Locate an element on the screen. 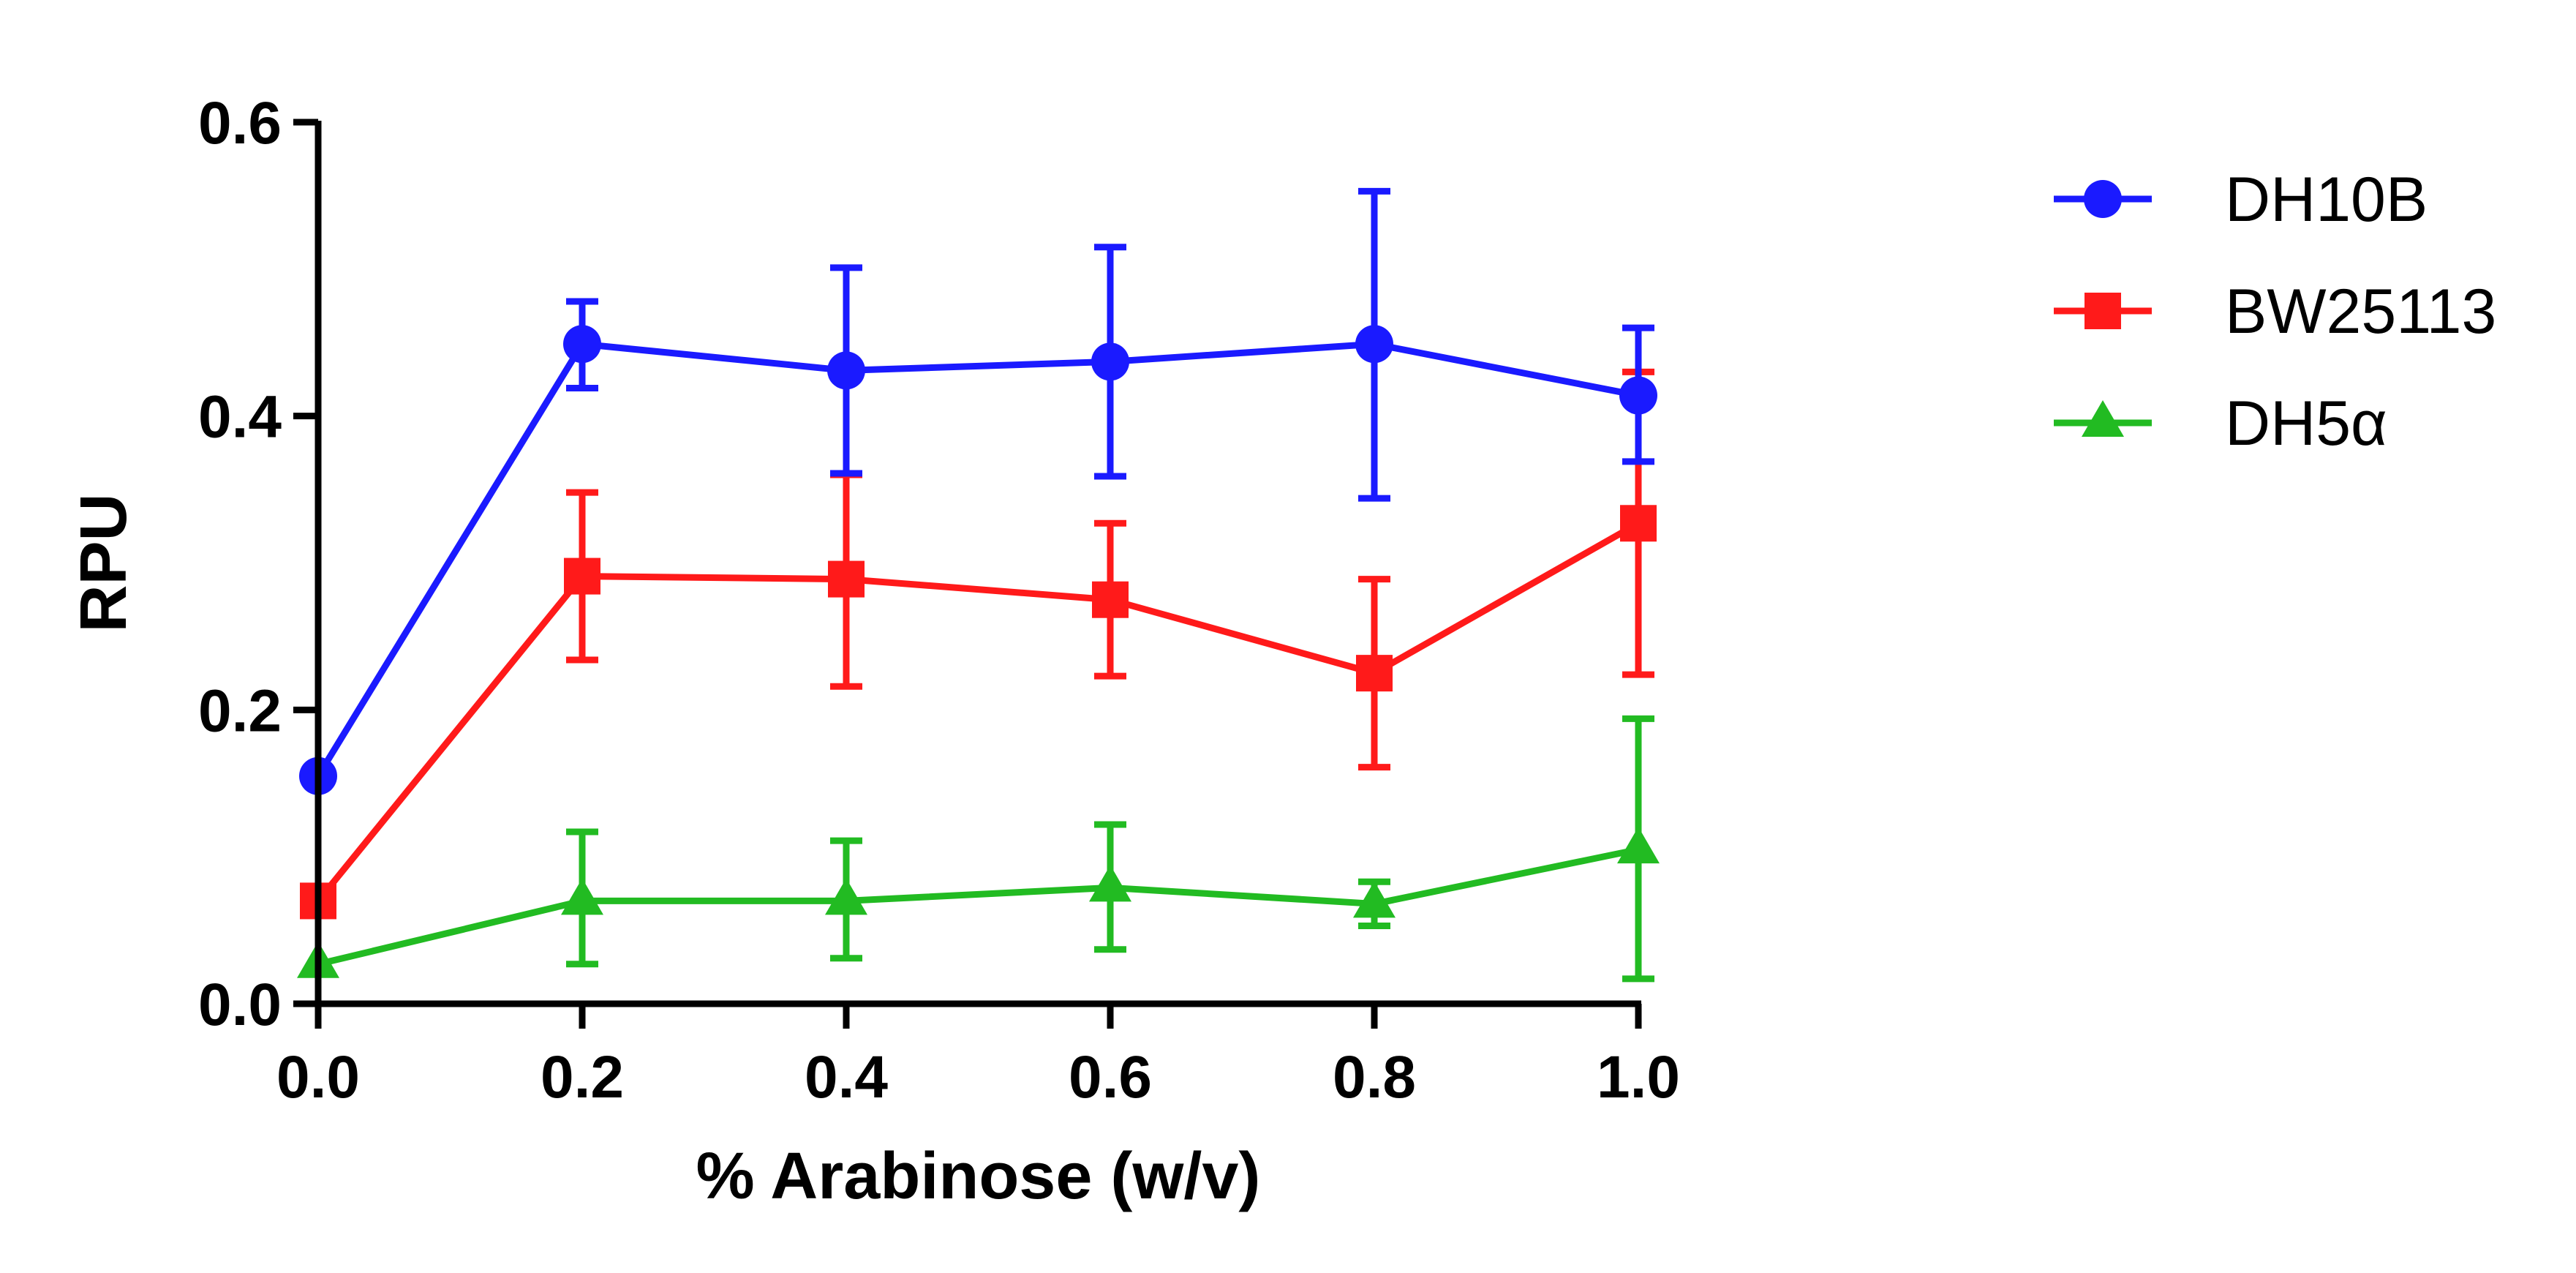 This screenshot has width=2576, height=1273. x-tick-label: 1.0 is located at coordinates (1638, 1077).